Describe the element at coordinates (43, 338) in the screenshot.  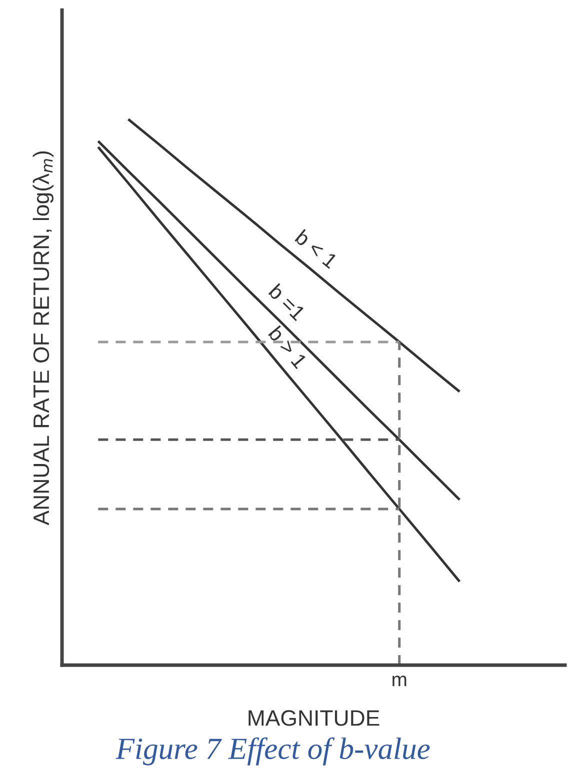
I see `y-axis-title: ANNUAL RATE OF RETURN, log(λ$_{m}$)` at that location.